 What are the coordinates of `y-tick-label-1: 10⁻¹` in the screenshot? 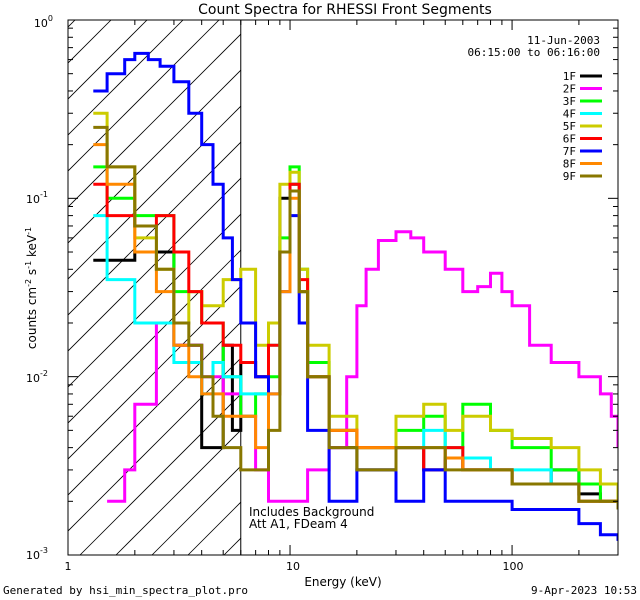 It's located at (37, 198).